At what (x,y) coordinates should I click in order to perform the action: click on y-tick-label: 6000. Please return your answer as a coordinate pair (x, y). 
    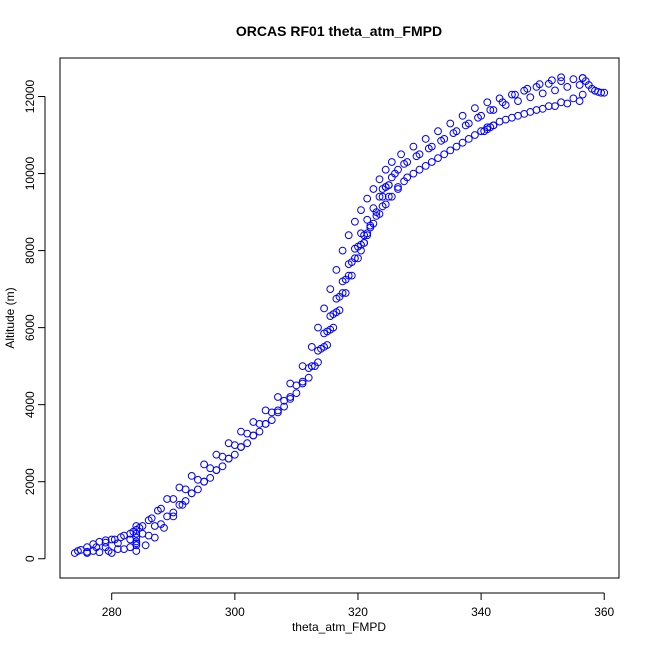
    Looking at the image, I should click on (30, 327).